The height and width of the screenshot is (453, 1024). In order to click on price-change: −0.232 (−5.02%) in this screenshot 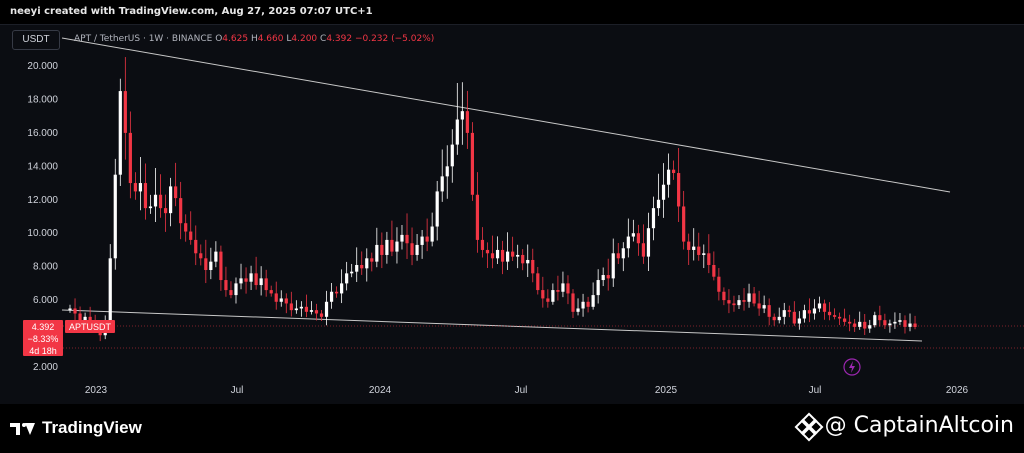, I will do `click(394, 39)`.